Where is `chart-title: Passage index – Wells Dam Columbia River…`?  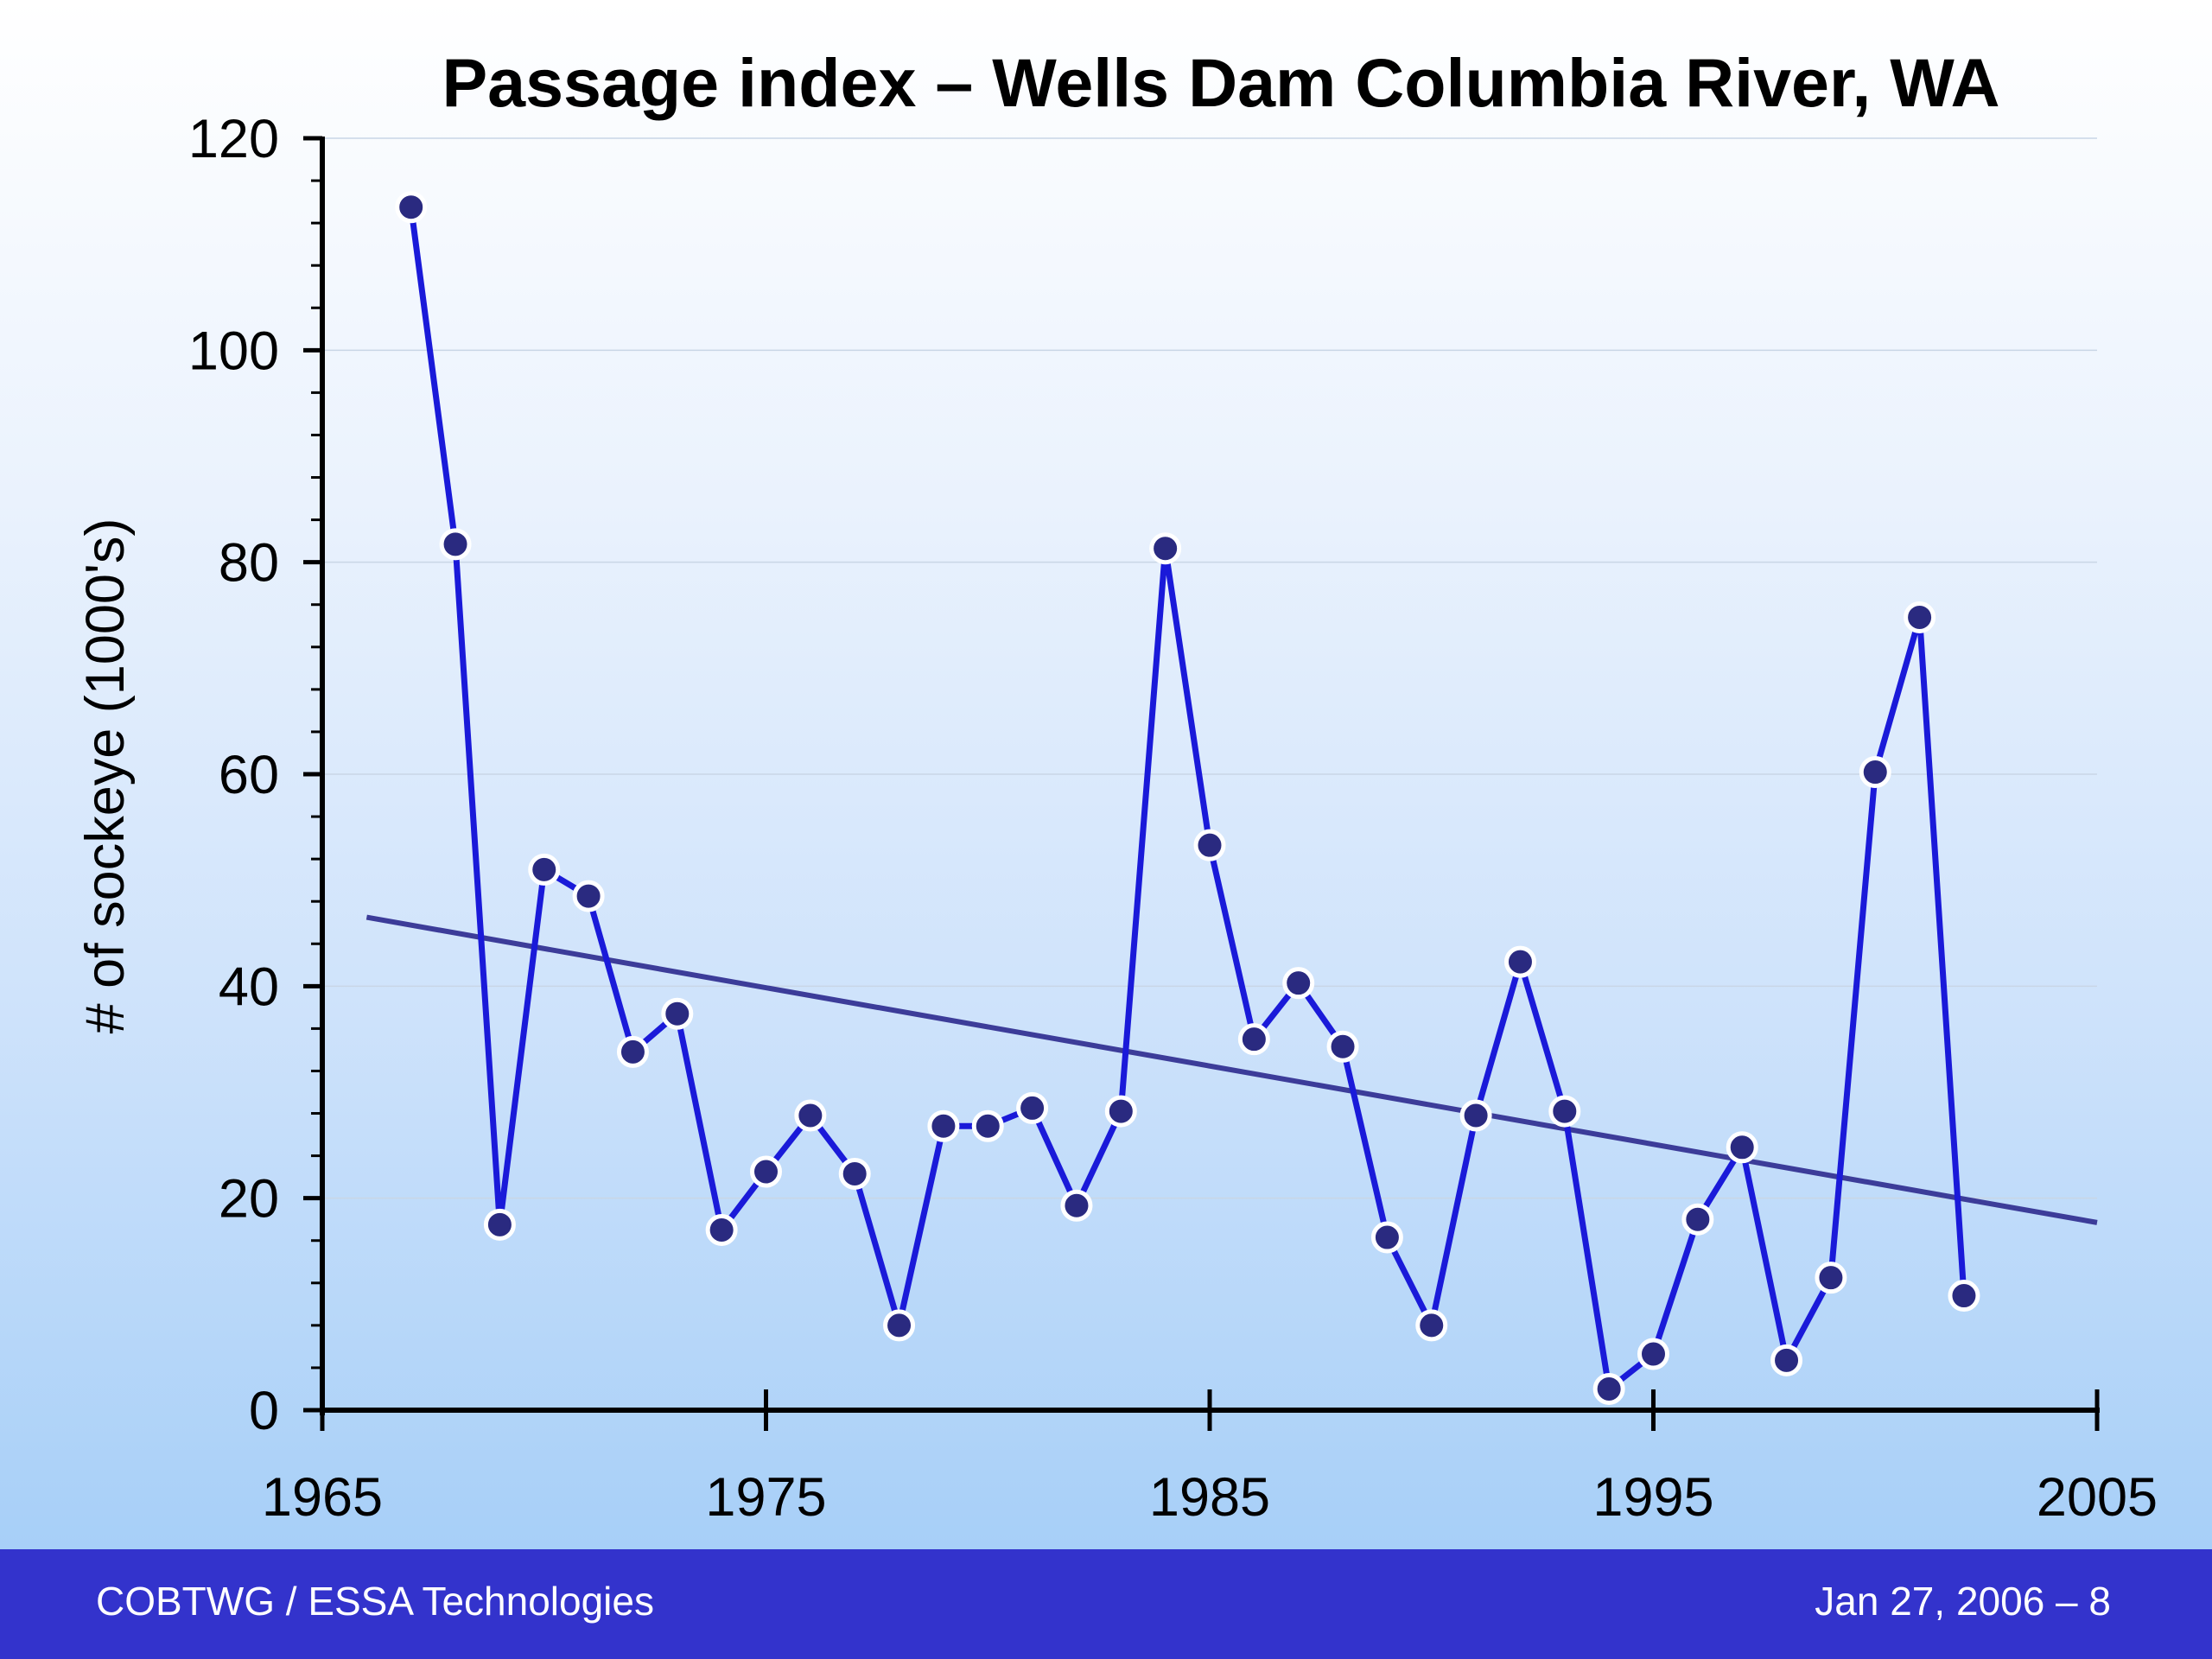
chart-title: Passage index – Wells Dam Columbia River… is located at coordinates (1220, 82).